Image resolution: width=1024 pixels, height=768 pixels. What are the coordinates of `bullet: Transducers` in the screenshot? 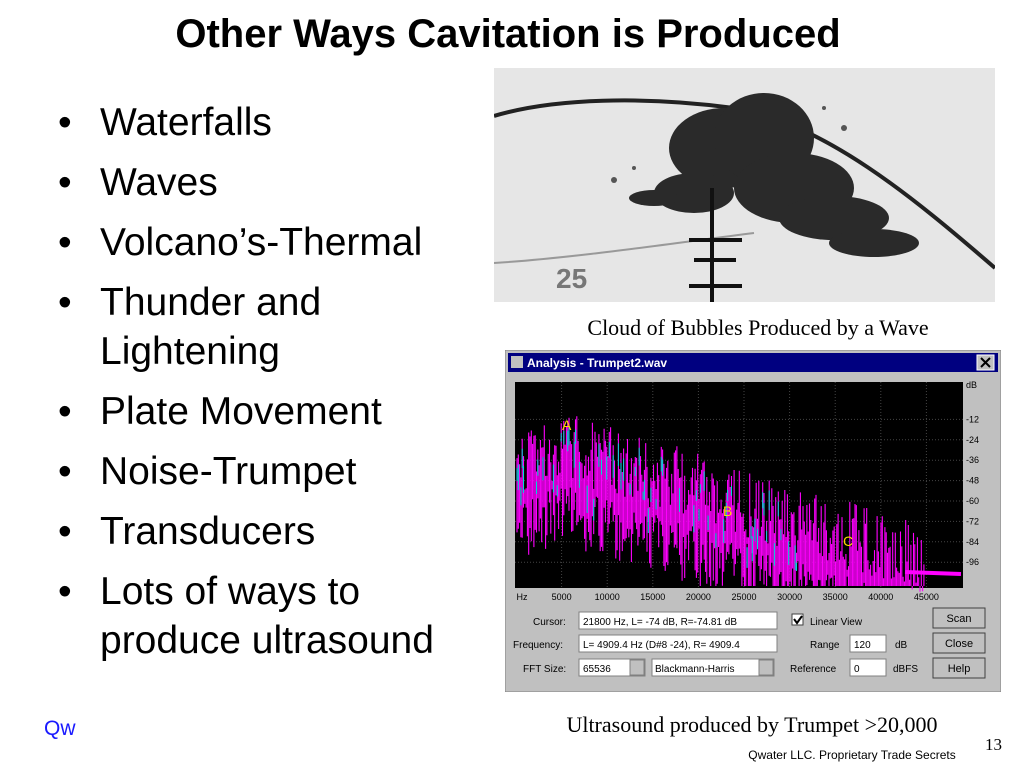 It's located at (274, 531).